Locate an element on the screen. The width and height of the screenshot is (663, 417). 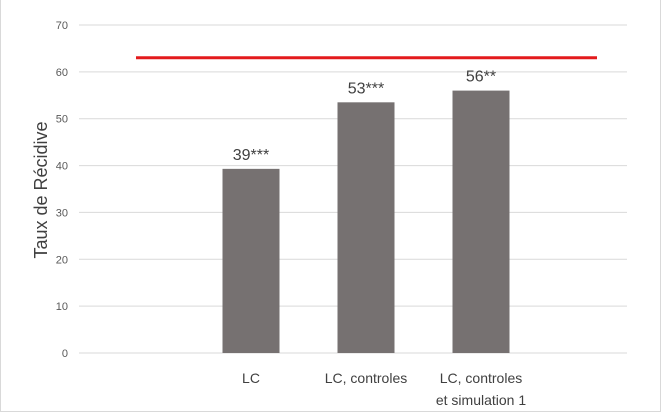
x-category-label: LC, controles et simulation 1 is located at coordinates (481, 389).